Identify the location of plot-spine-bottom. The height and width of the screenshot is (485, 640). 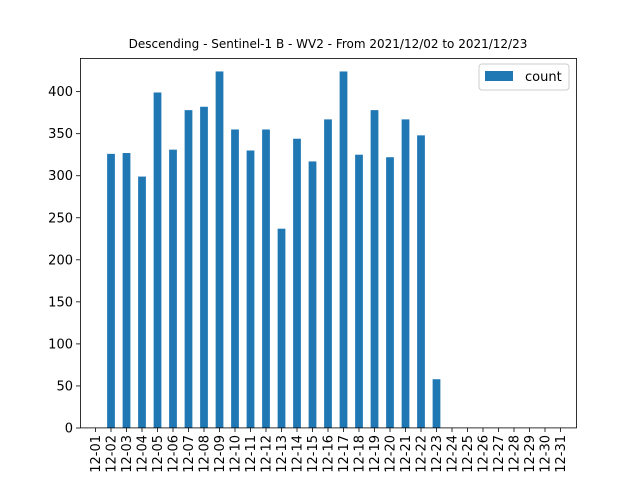
(328, 428).